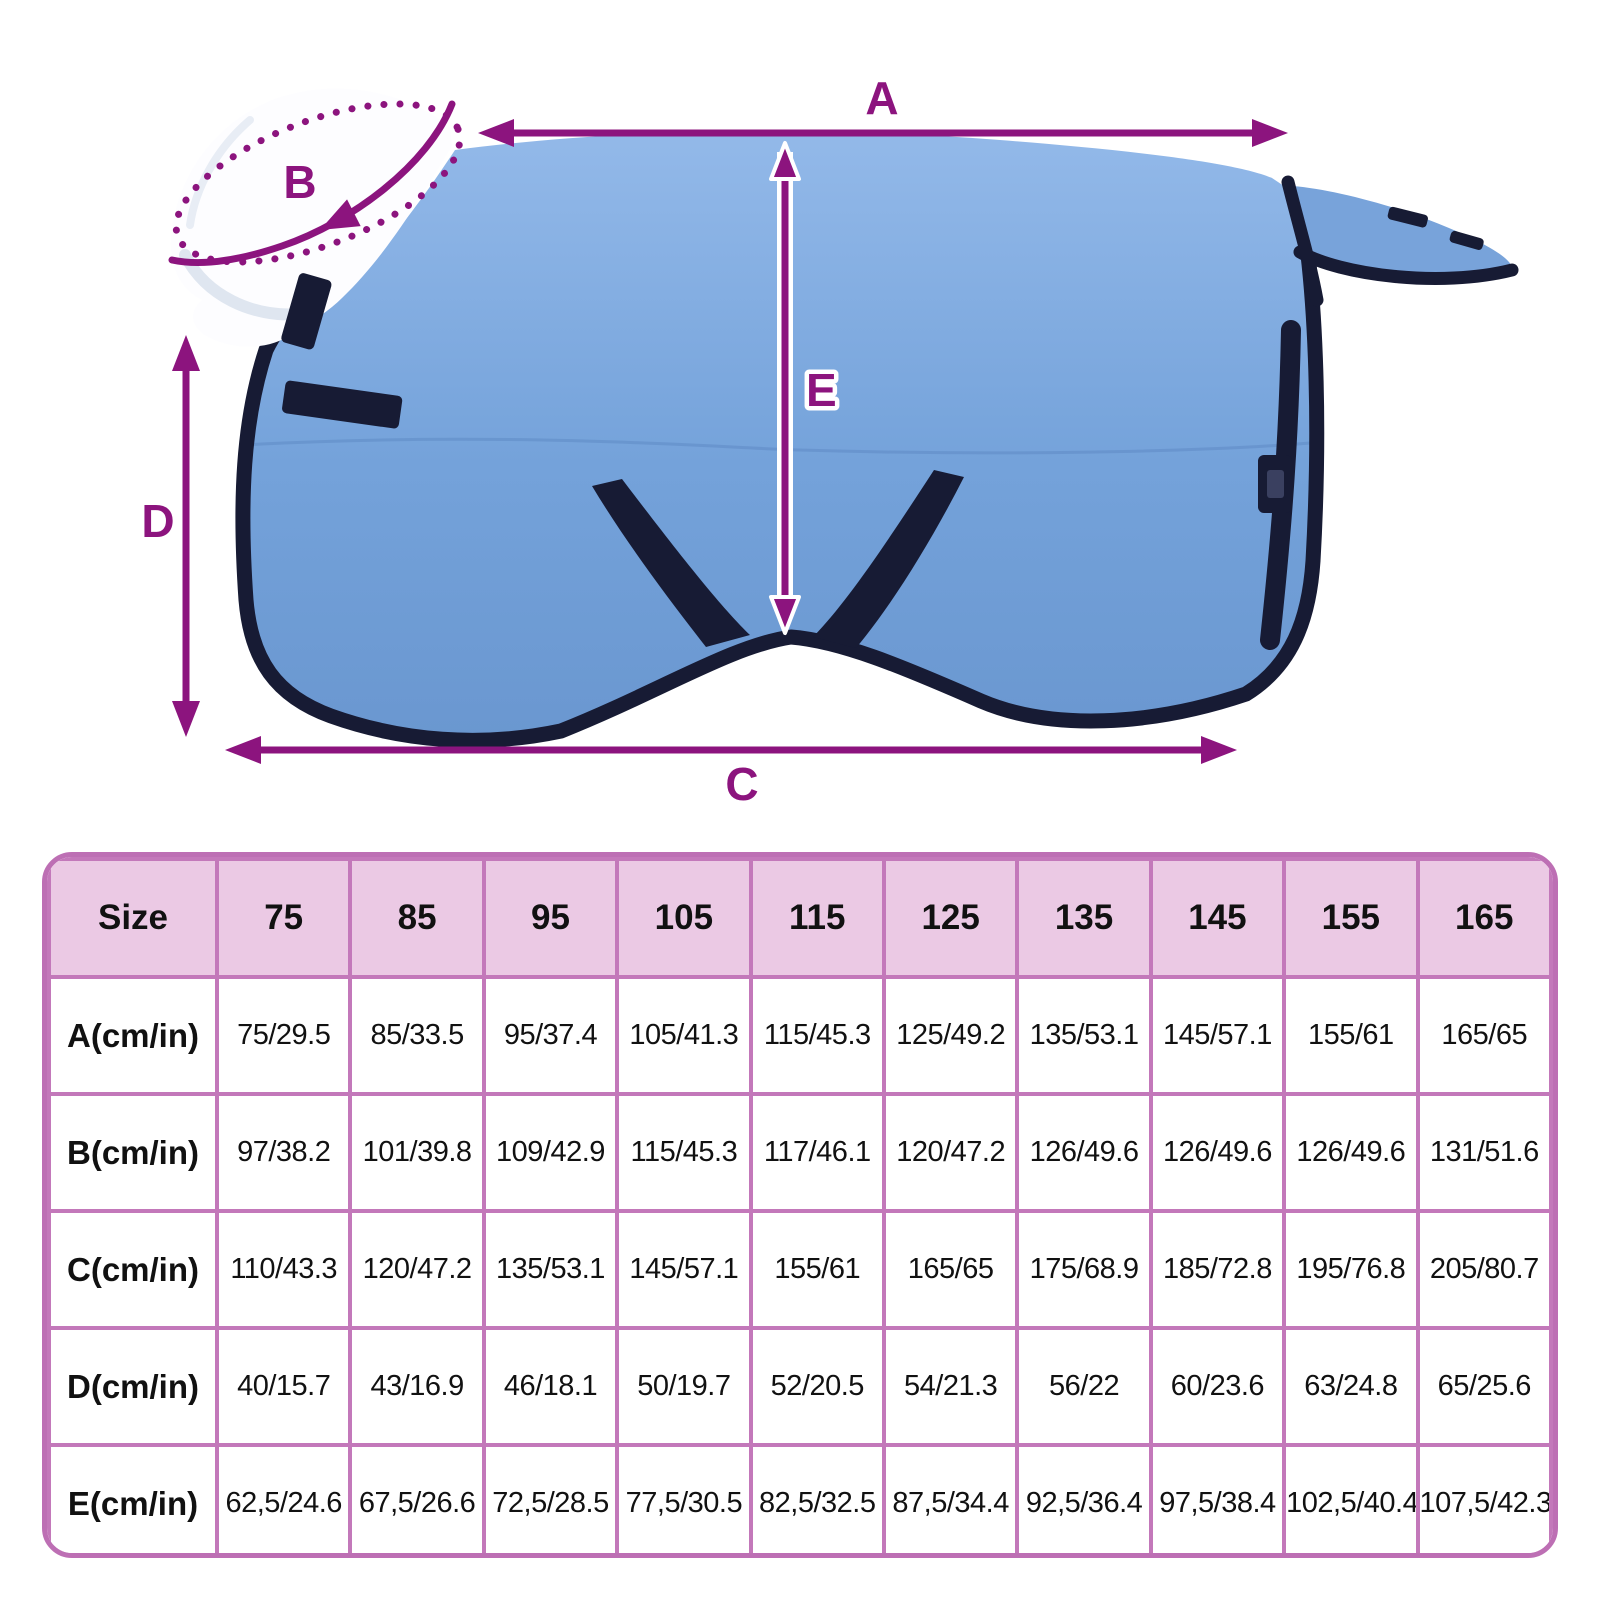 Image resolution: width=1600 pixels, height=1600 pixels. Describe the element at coordinates (817, 1498) in the screenshot. I see `size-value-cell: 82,5/32.5` at that location.